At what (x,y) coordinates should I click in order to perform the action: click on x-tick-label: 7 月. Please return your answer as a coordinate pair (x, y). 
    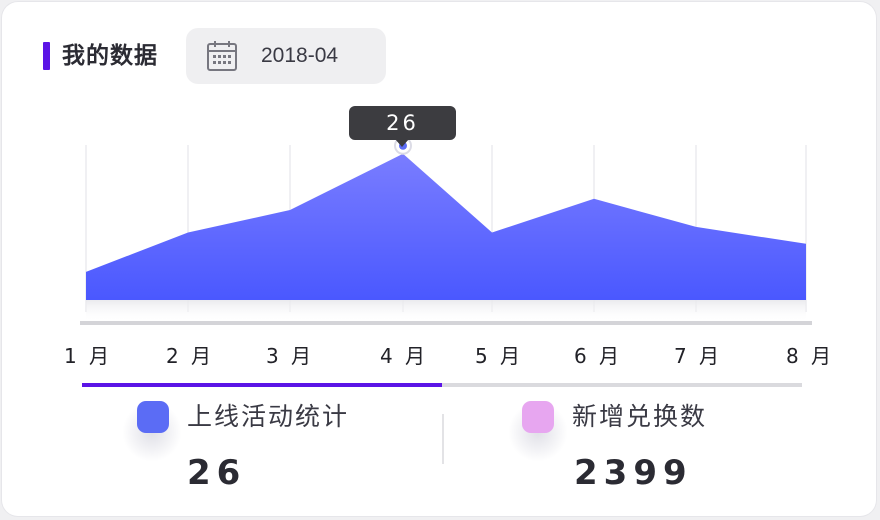
    Looking at the image, I should click on (698, 356).